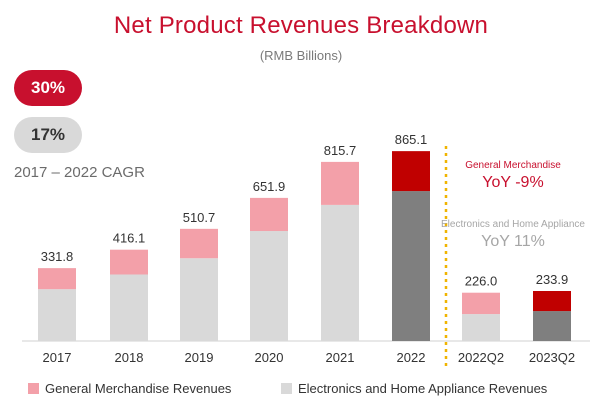 This screenshot has width=602, height=409. Describe the element at coordinates (513, 182) in the screenshot. I see `general-yoy-value: YoY -9%` at that location.